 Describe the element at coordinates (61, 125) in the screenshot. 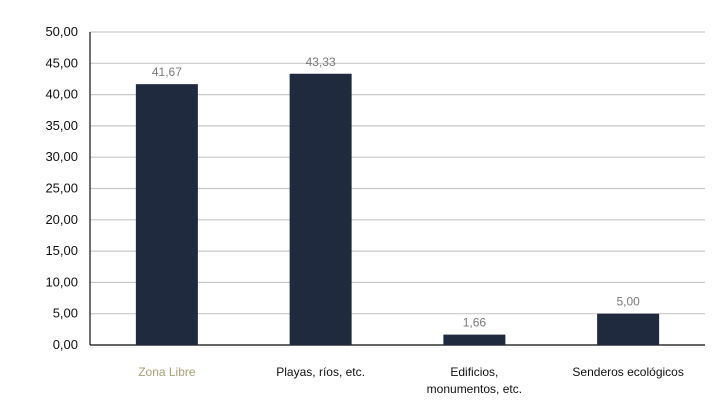

I see `y-tick-label: 35,00` at that location.